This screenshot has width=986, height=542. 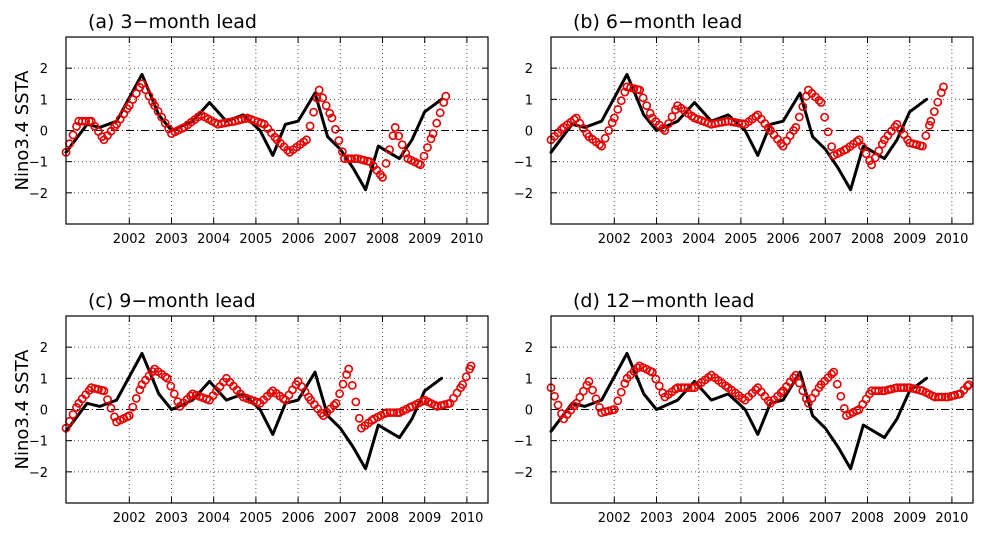 What do you see at coordinates (382, 518) in the screenshot?
I see `panel-c-xtick-label-6: 2008` at bounding box center [382, 518].